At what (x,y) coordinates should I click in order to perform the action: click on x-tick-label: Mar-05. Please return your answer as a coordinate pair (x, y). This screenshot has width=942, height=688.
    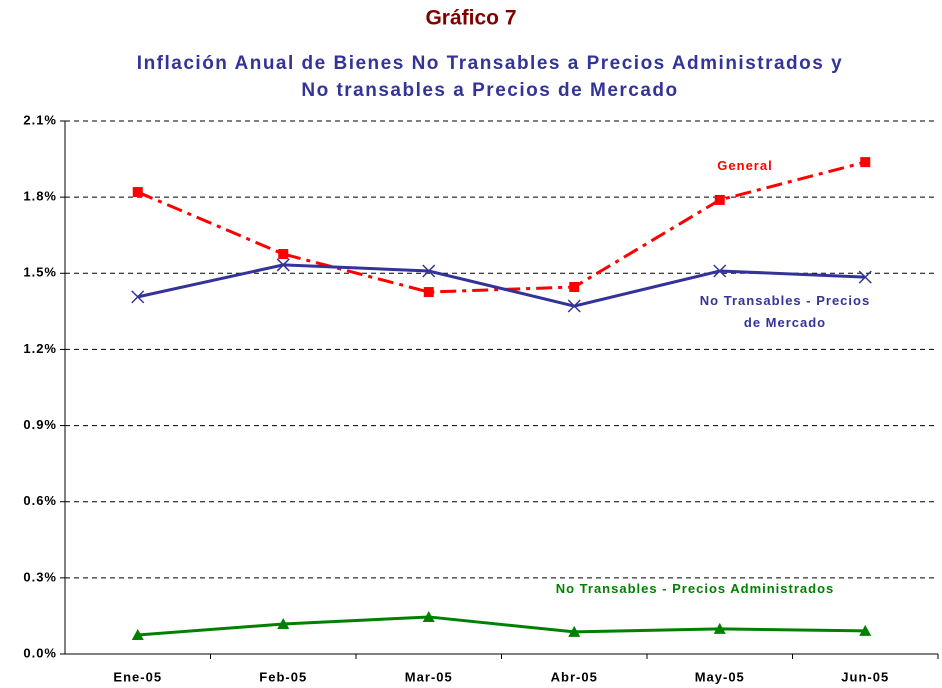
    Looking at the image, I should click on (429, 676).